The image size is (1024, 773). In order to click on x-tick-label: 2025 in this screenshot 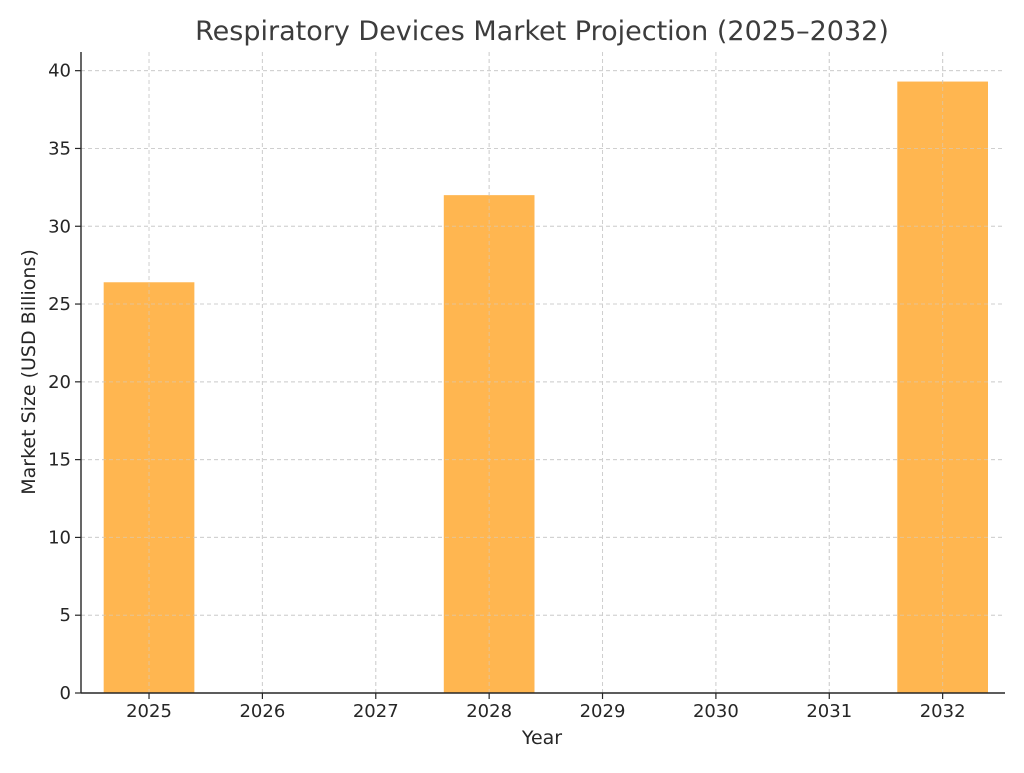, I will do `click(149, 711)`.